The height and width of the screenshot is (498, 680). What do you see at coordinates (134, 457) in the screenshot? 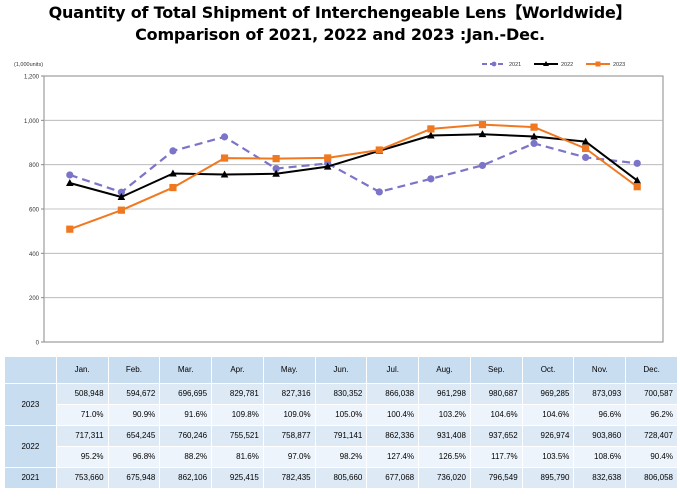
I see `ratio-cell: 96.8%` at bounding box center [134, 457].